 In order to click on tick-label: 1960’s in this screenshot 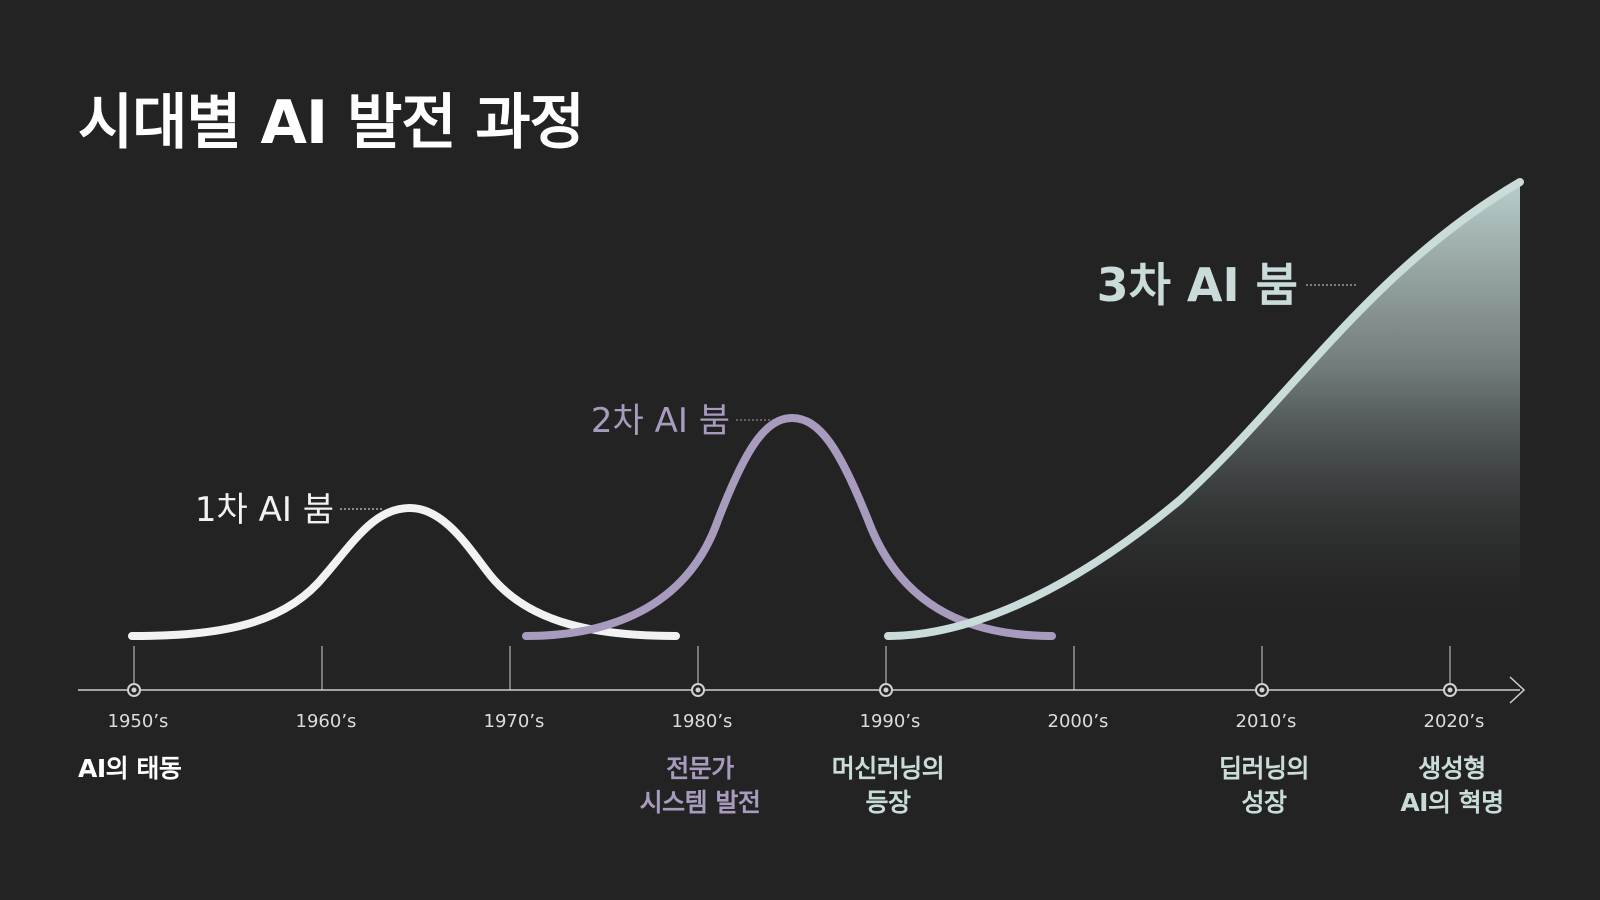, I will do `click(326, 721)`.